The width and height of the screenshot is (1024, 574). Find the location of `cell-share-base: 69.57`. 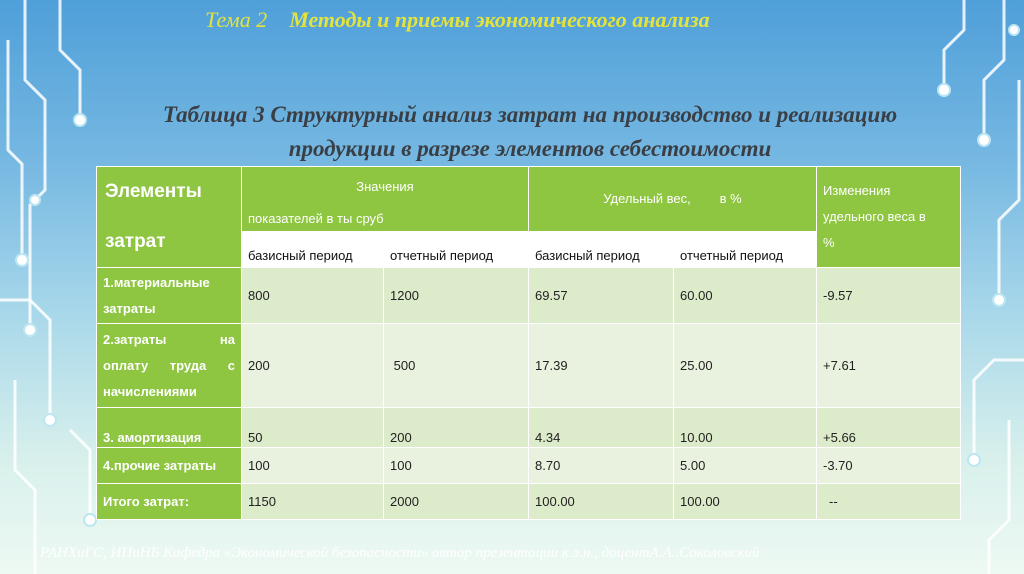

cell-share-base: 69.57 is located at coordinates (601, 295).